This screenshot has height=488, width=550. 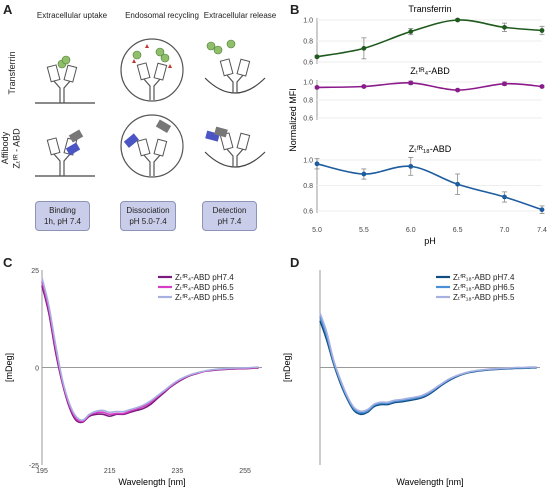 I want to click on header-endosomal-recycling: Endosomal recycling, so click(x=162, y=15).